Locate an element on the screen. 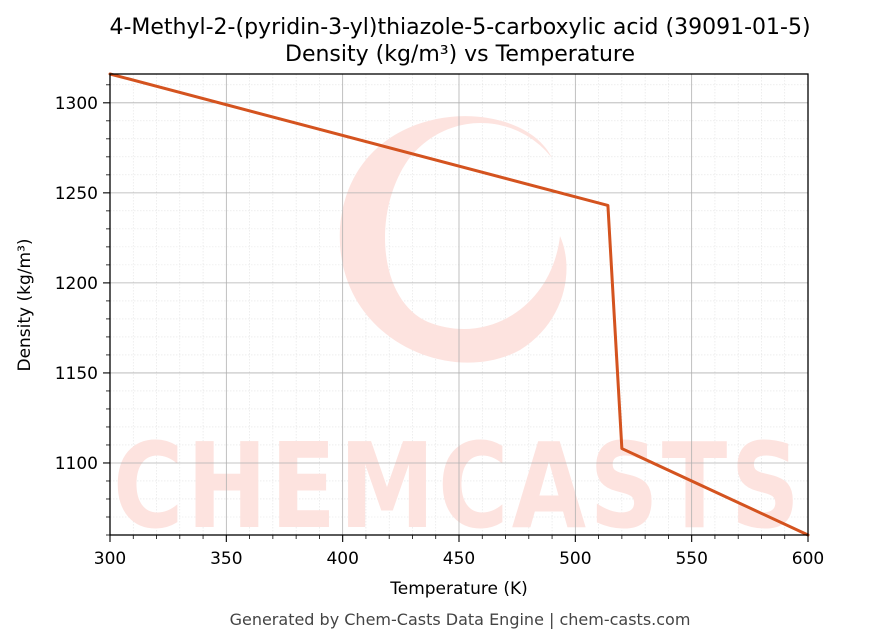 The width and height of the screenshot is (873, 644). x-tick-label: 400 is located at coordinates (342, 559).